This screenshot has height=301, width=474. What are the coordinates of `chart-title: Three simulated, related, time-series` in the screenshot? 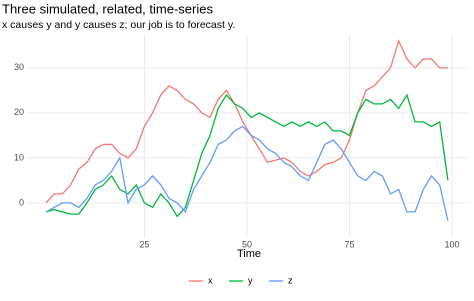 It's located at (107, 8).